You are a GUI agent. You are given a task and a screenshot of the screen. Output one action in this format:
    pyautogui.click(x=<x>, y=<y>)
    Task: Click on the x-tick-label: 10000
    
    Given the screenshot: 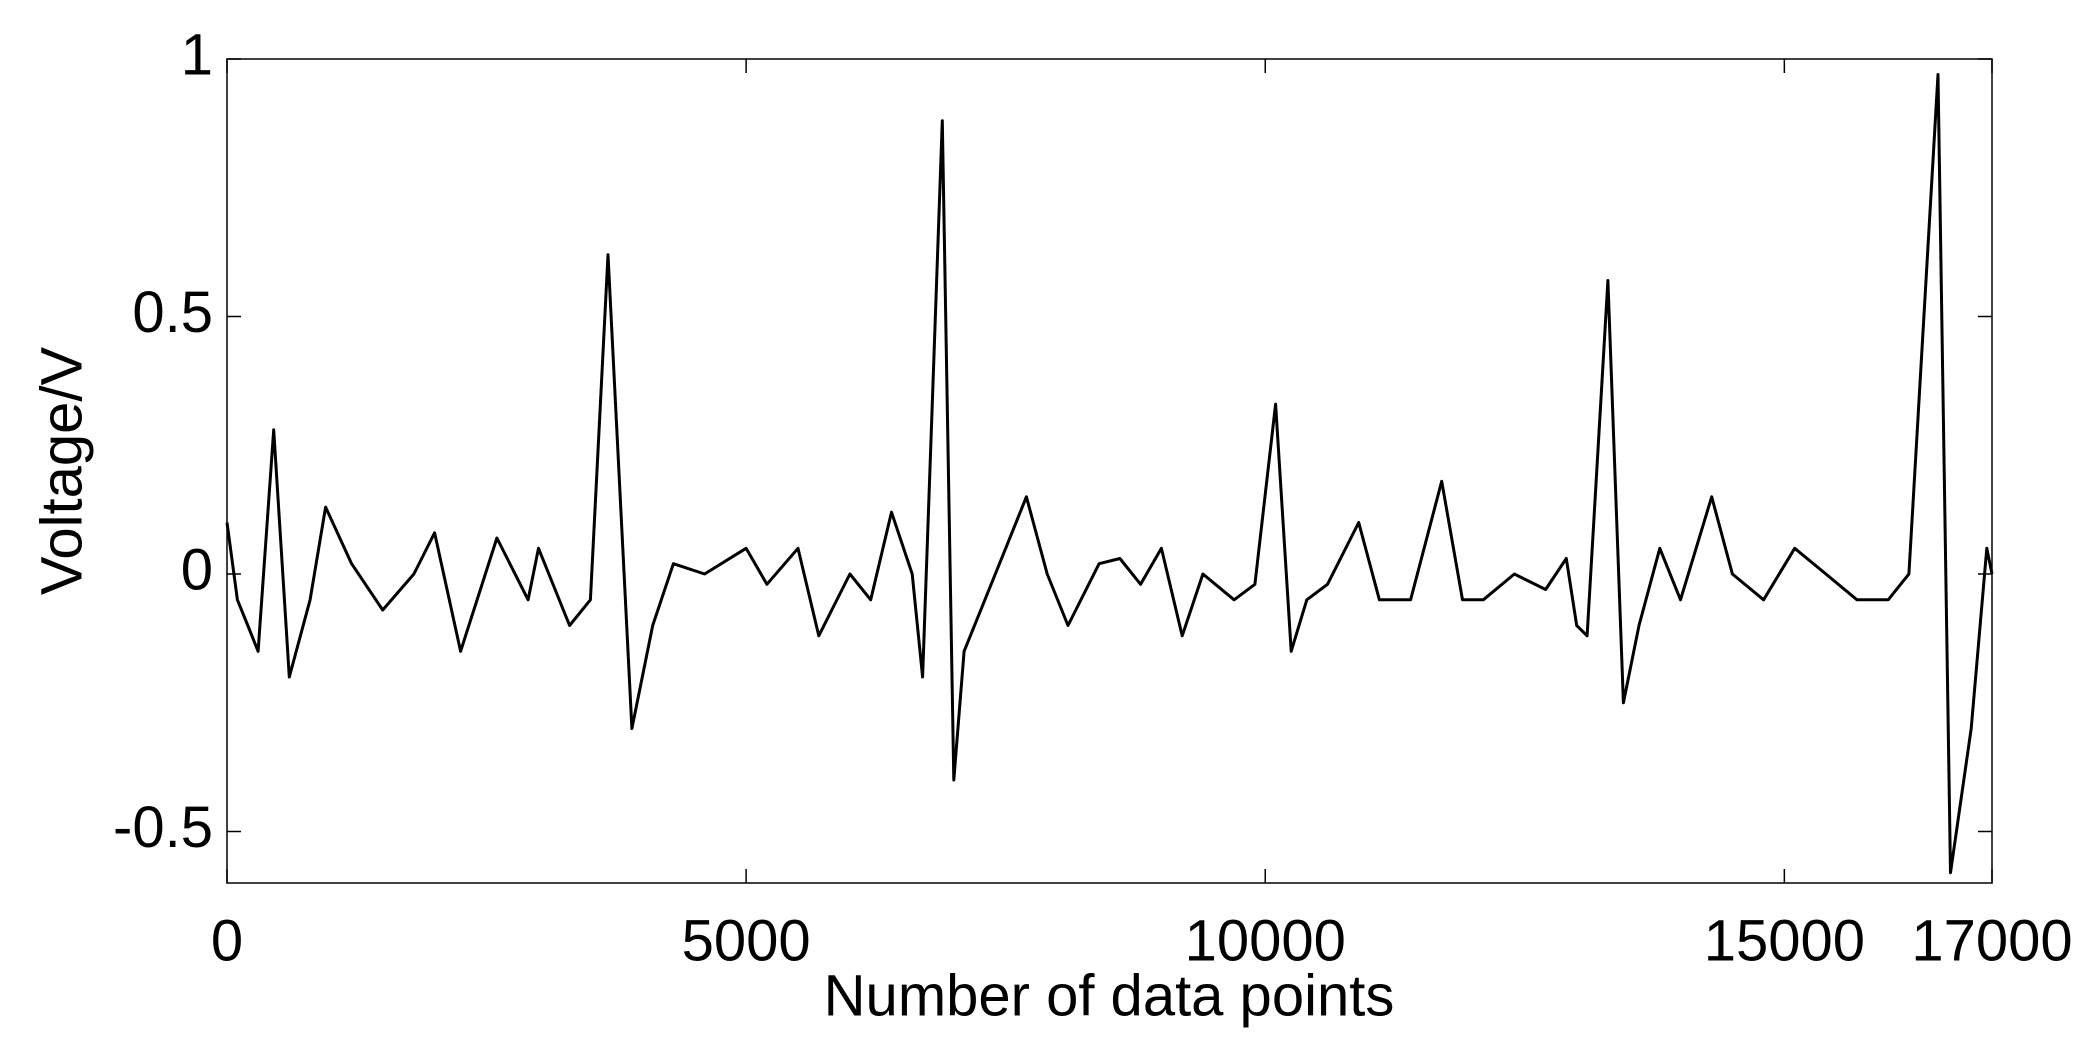 What is the action you would take?
    pyautogui.click(x=1265, y=940)
    